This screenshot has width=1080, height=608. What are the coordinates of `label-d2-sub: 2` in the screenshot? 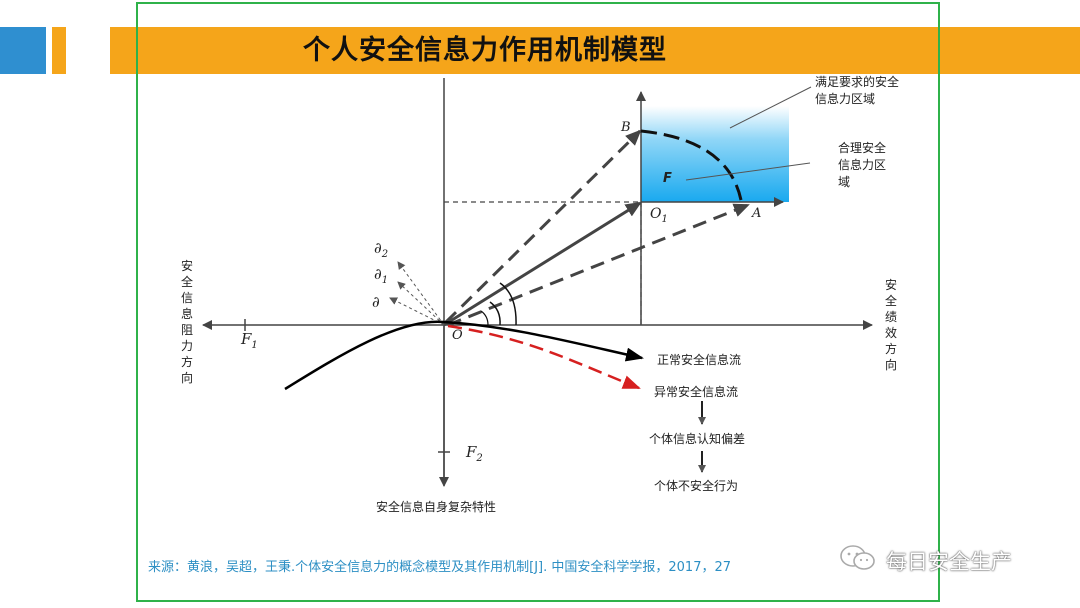 It's located at (385, 254).